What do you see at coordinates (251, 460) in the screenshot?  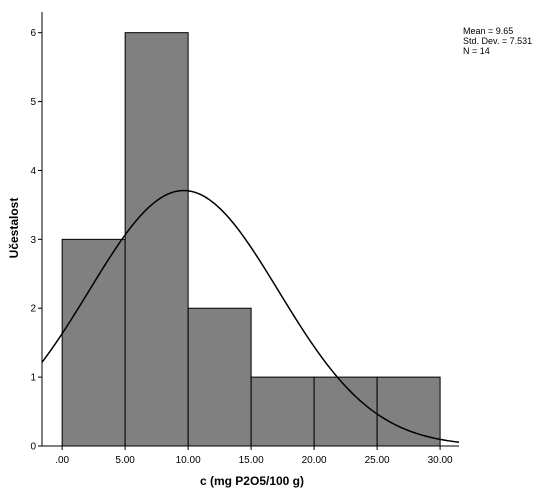 I see `x-tick-label: 15.00` at bounding box center [251, 460].